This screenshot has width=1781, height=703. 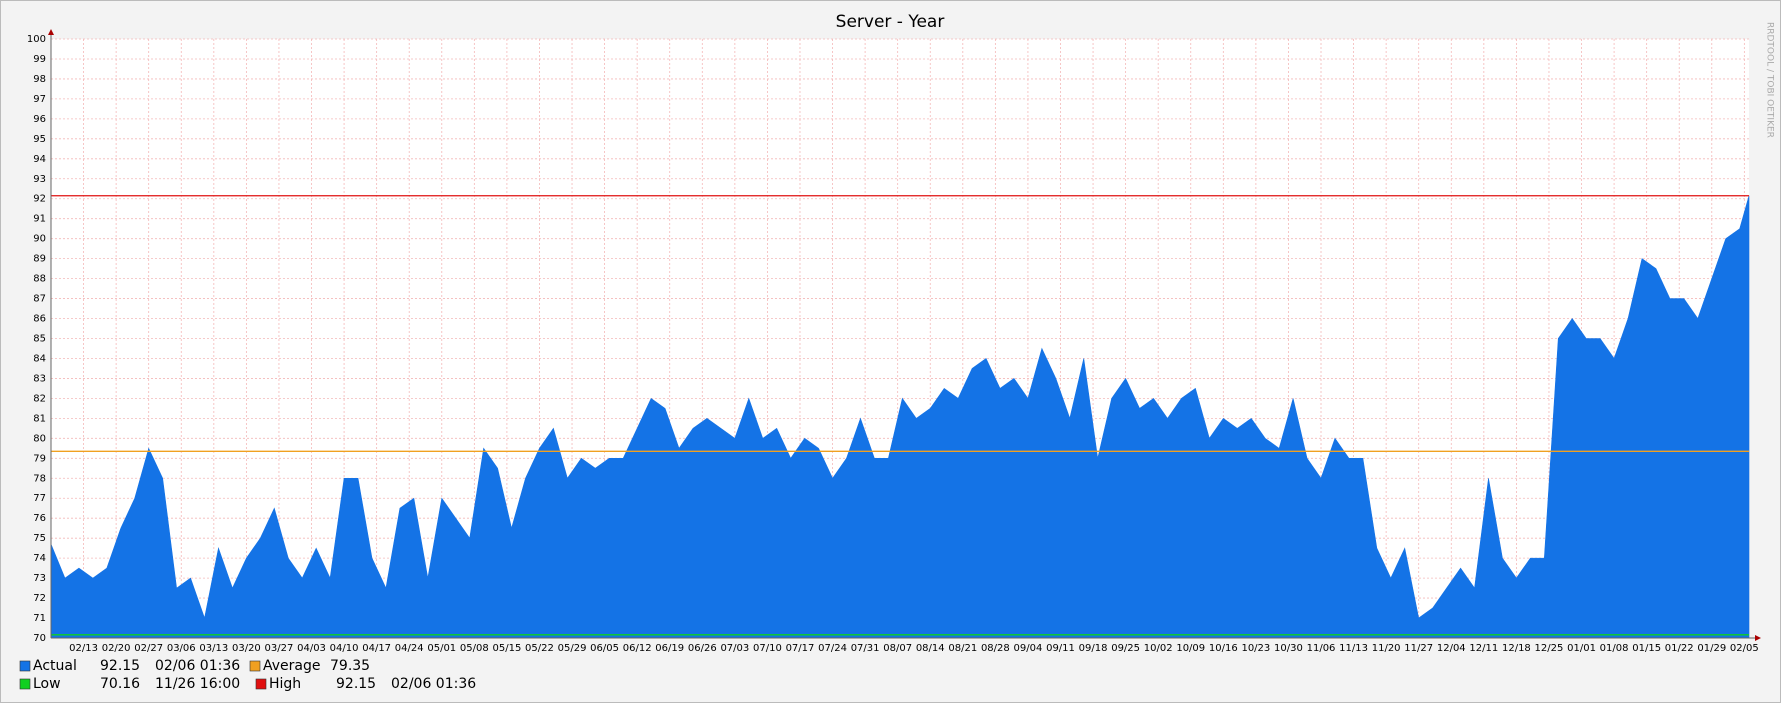 I want to click on x-tick-label: 04/10, so click(x=344, y=648).